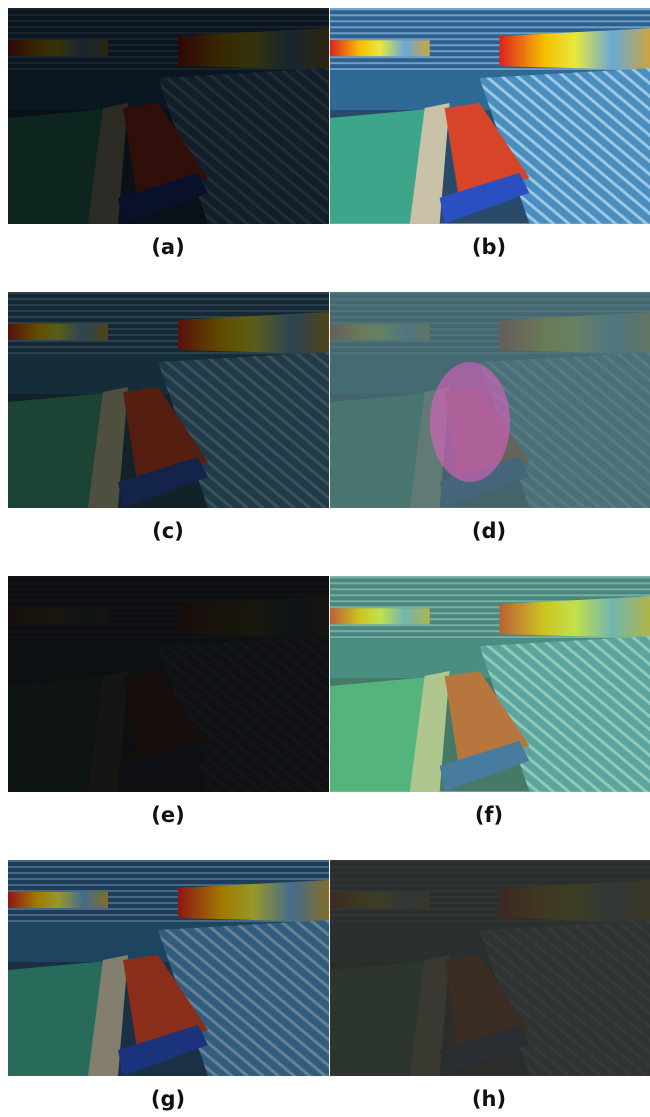 This screenshot has height=1117, width=650. I want to click on panel-caption: (d), so click(489, 531).